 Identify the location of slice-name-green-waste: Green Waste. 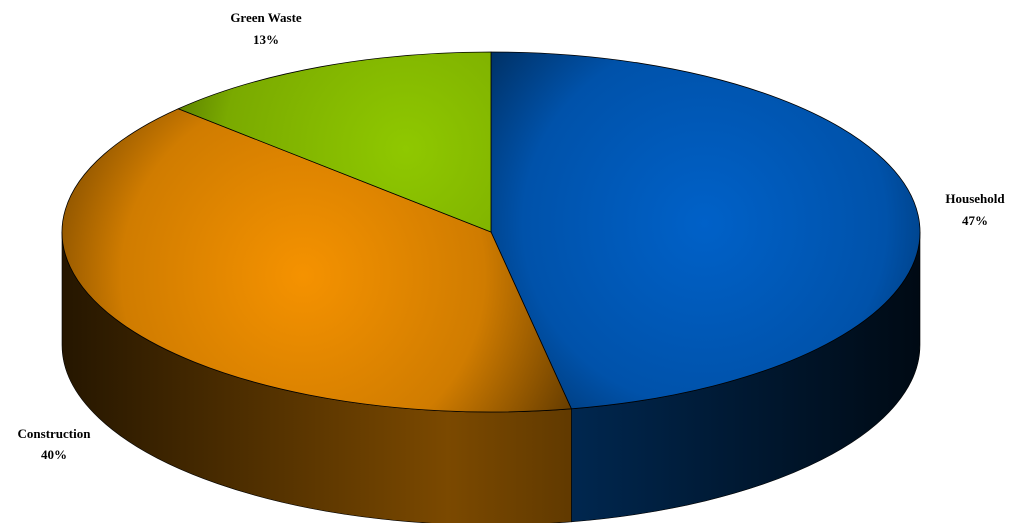
(266, 17).